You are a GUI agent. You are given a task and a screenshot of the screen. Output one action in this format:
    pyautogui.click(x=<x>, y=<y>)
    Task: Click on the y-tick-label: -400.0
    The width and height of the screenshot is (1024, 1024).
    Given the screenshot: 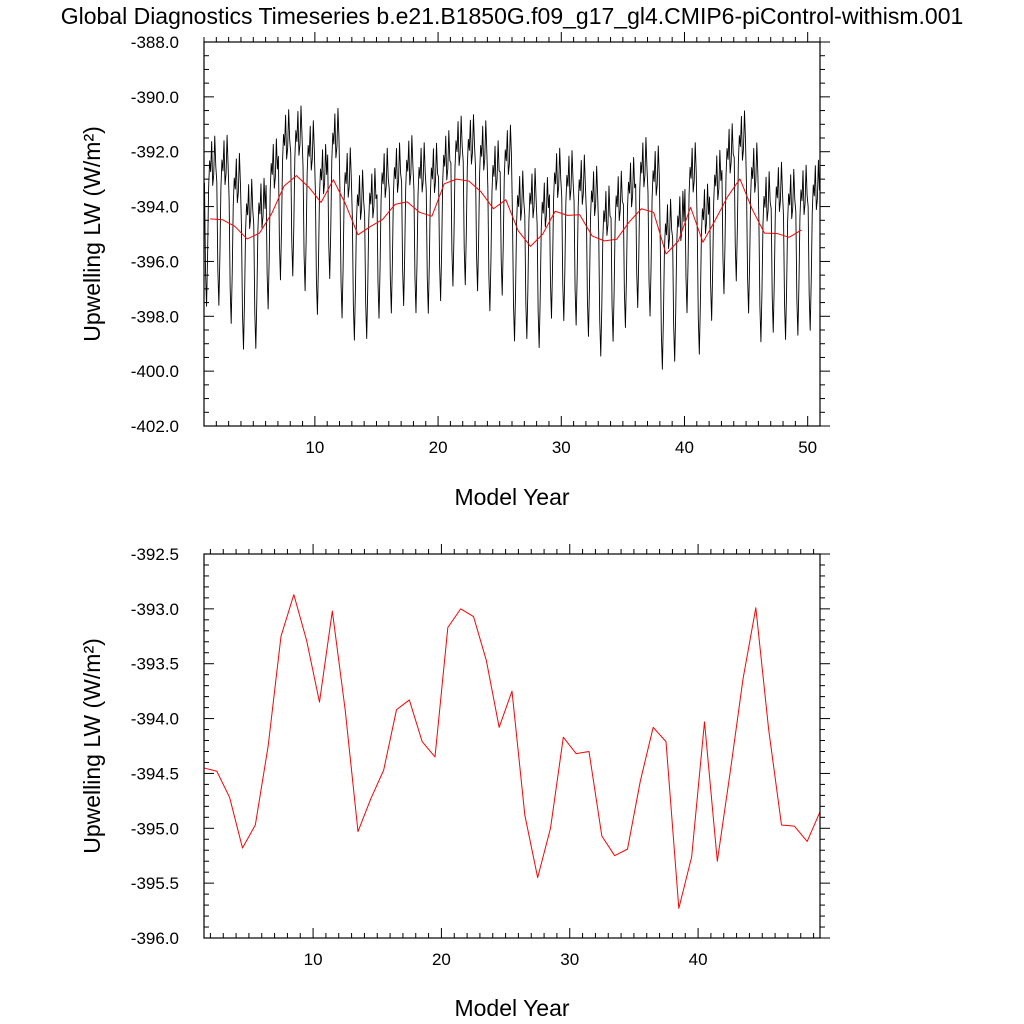 What is the action you would take?
    pyautogui.click(x=155, y=371)
    